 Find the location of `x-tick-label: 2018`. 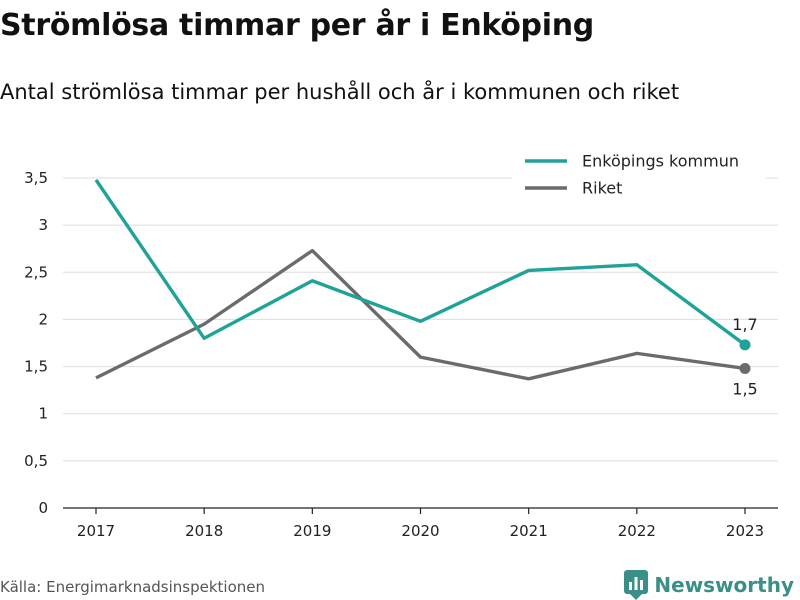

x-tick-label: 2018 is located at coordinates (204, 531).